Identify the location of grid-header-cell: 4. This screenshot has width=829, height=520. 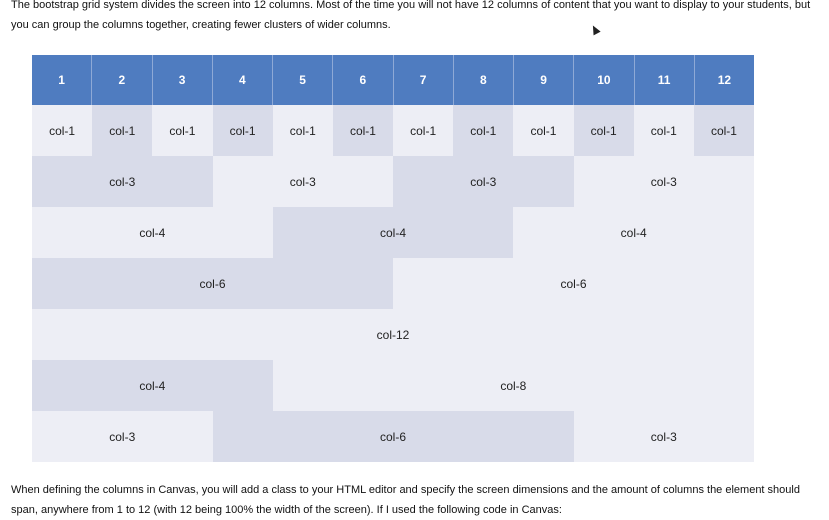
(243, 80).